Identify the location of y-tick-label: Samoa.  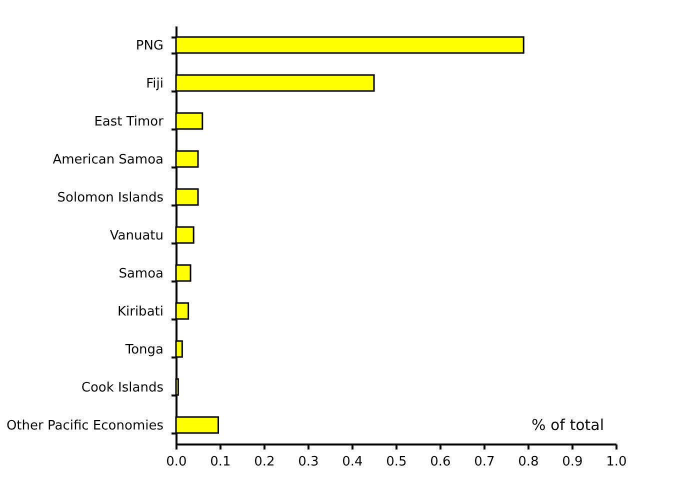
(141, 274).